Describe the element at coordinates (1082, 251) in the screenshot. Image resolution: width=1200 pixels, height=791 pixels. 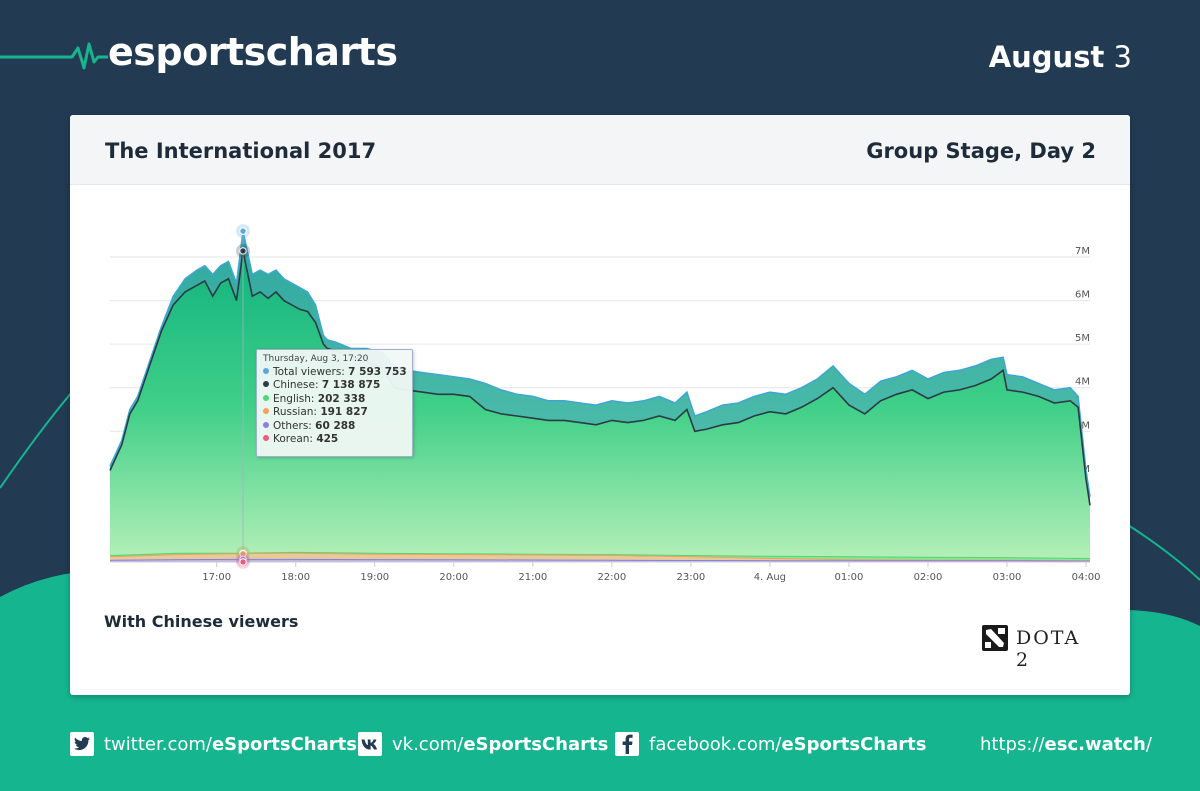
I see `y-tick-label: 7M` at that location.